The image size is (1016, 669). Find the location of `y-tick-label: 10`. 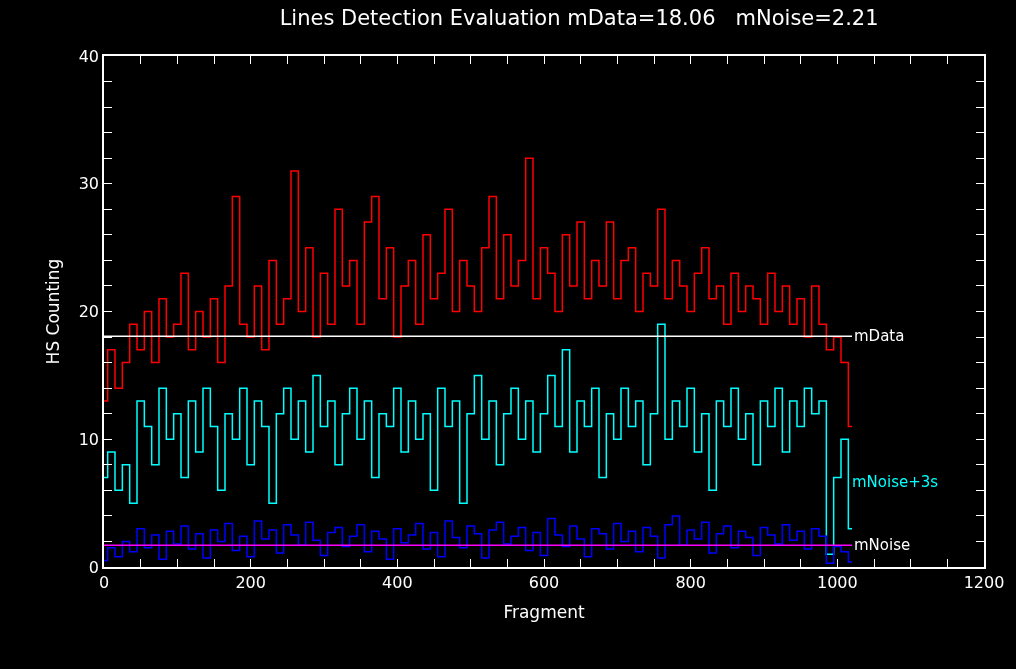

y-tick-label: 10 is located at coordinates (89, 439).